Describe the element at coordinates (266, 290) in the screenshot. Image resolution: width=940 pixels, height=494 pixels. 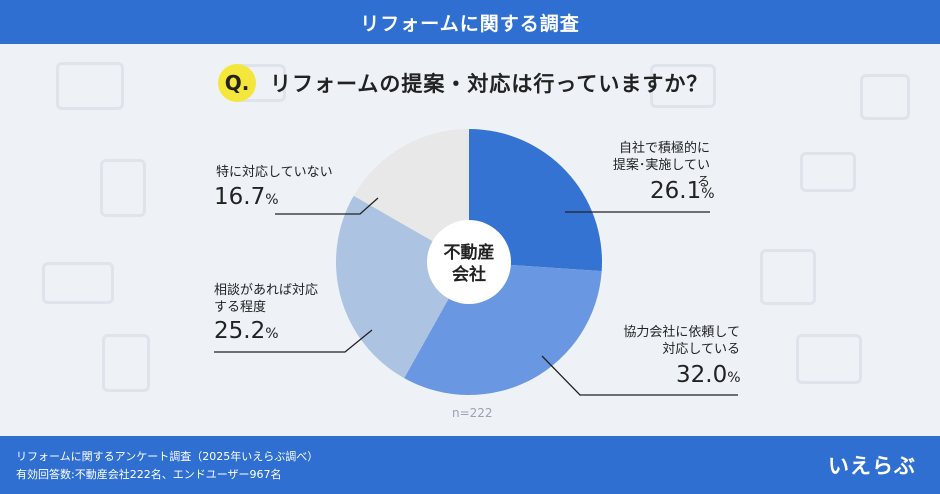
I see `slice-label-3-line1: 相談があれば対応` at that location.